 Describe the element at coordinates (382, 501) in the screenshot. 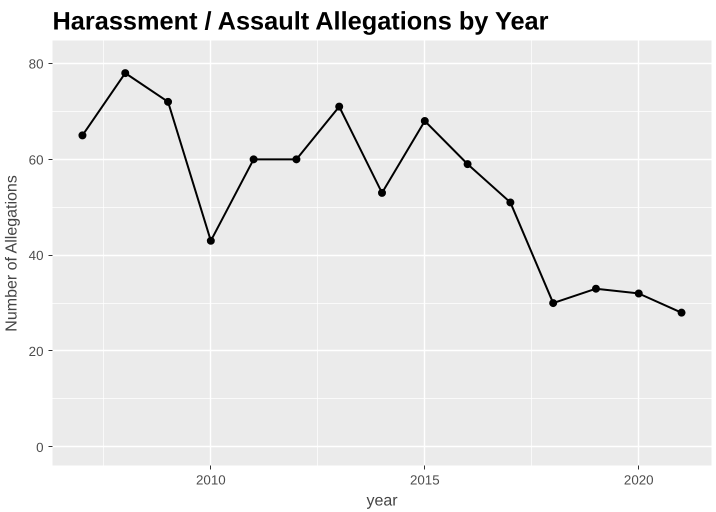

I see `x-axis-title: year` at that location.